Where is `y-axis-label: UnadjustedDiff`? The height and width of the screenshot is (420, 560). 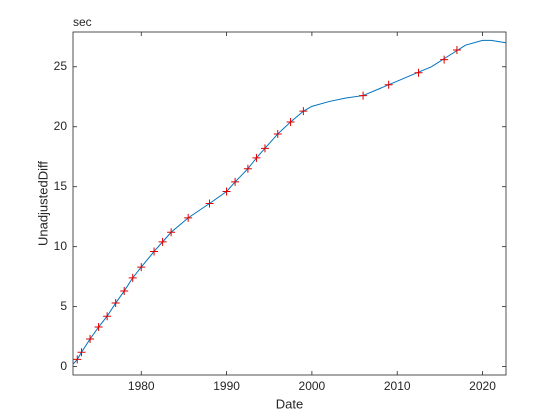 y-axis-label: UnadjustedDiff is located at coordinates (42, 203).